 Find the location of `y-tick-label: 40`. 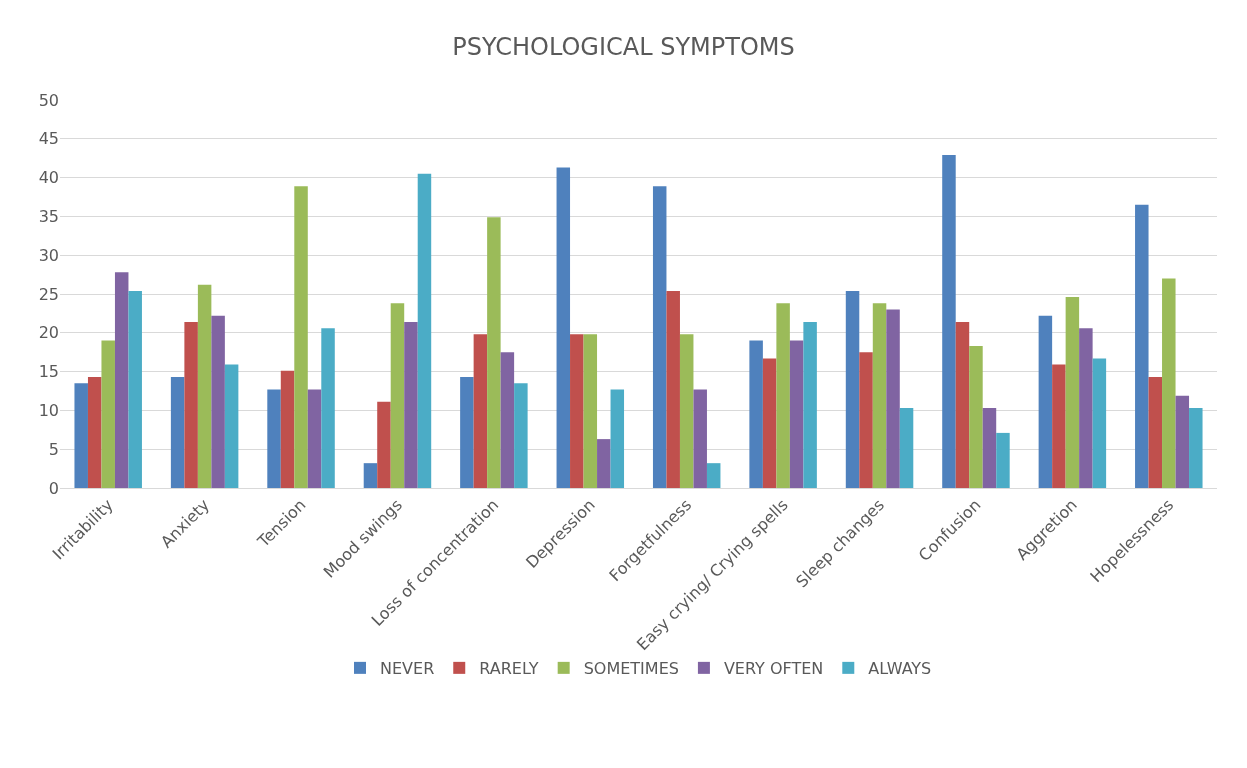

y-tick-label: 40 is located at coordinates (48, 178).